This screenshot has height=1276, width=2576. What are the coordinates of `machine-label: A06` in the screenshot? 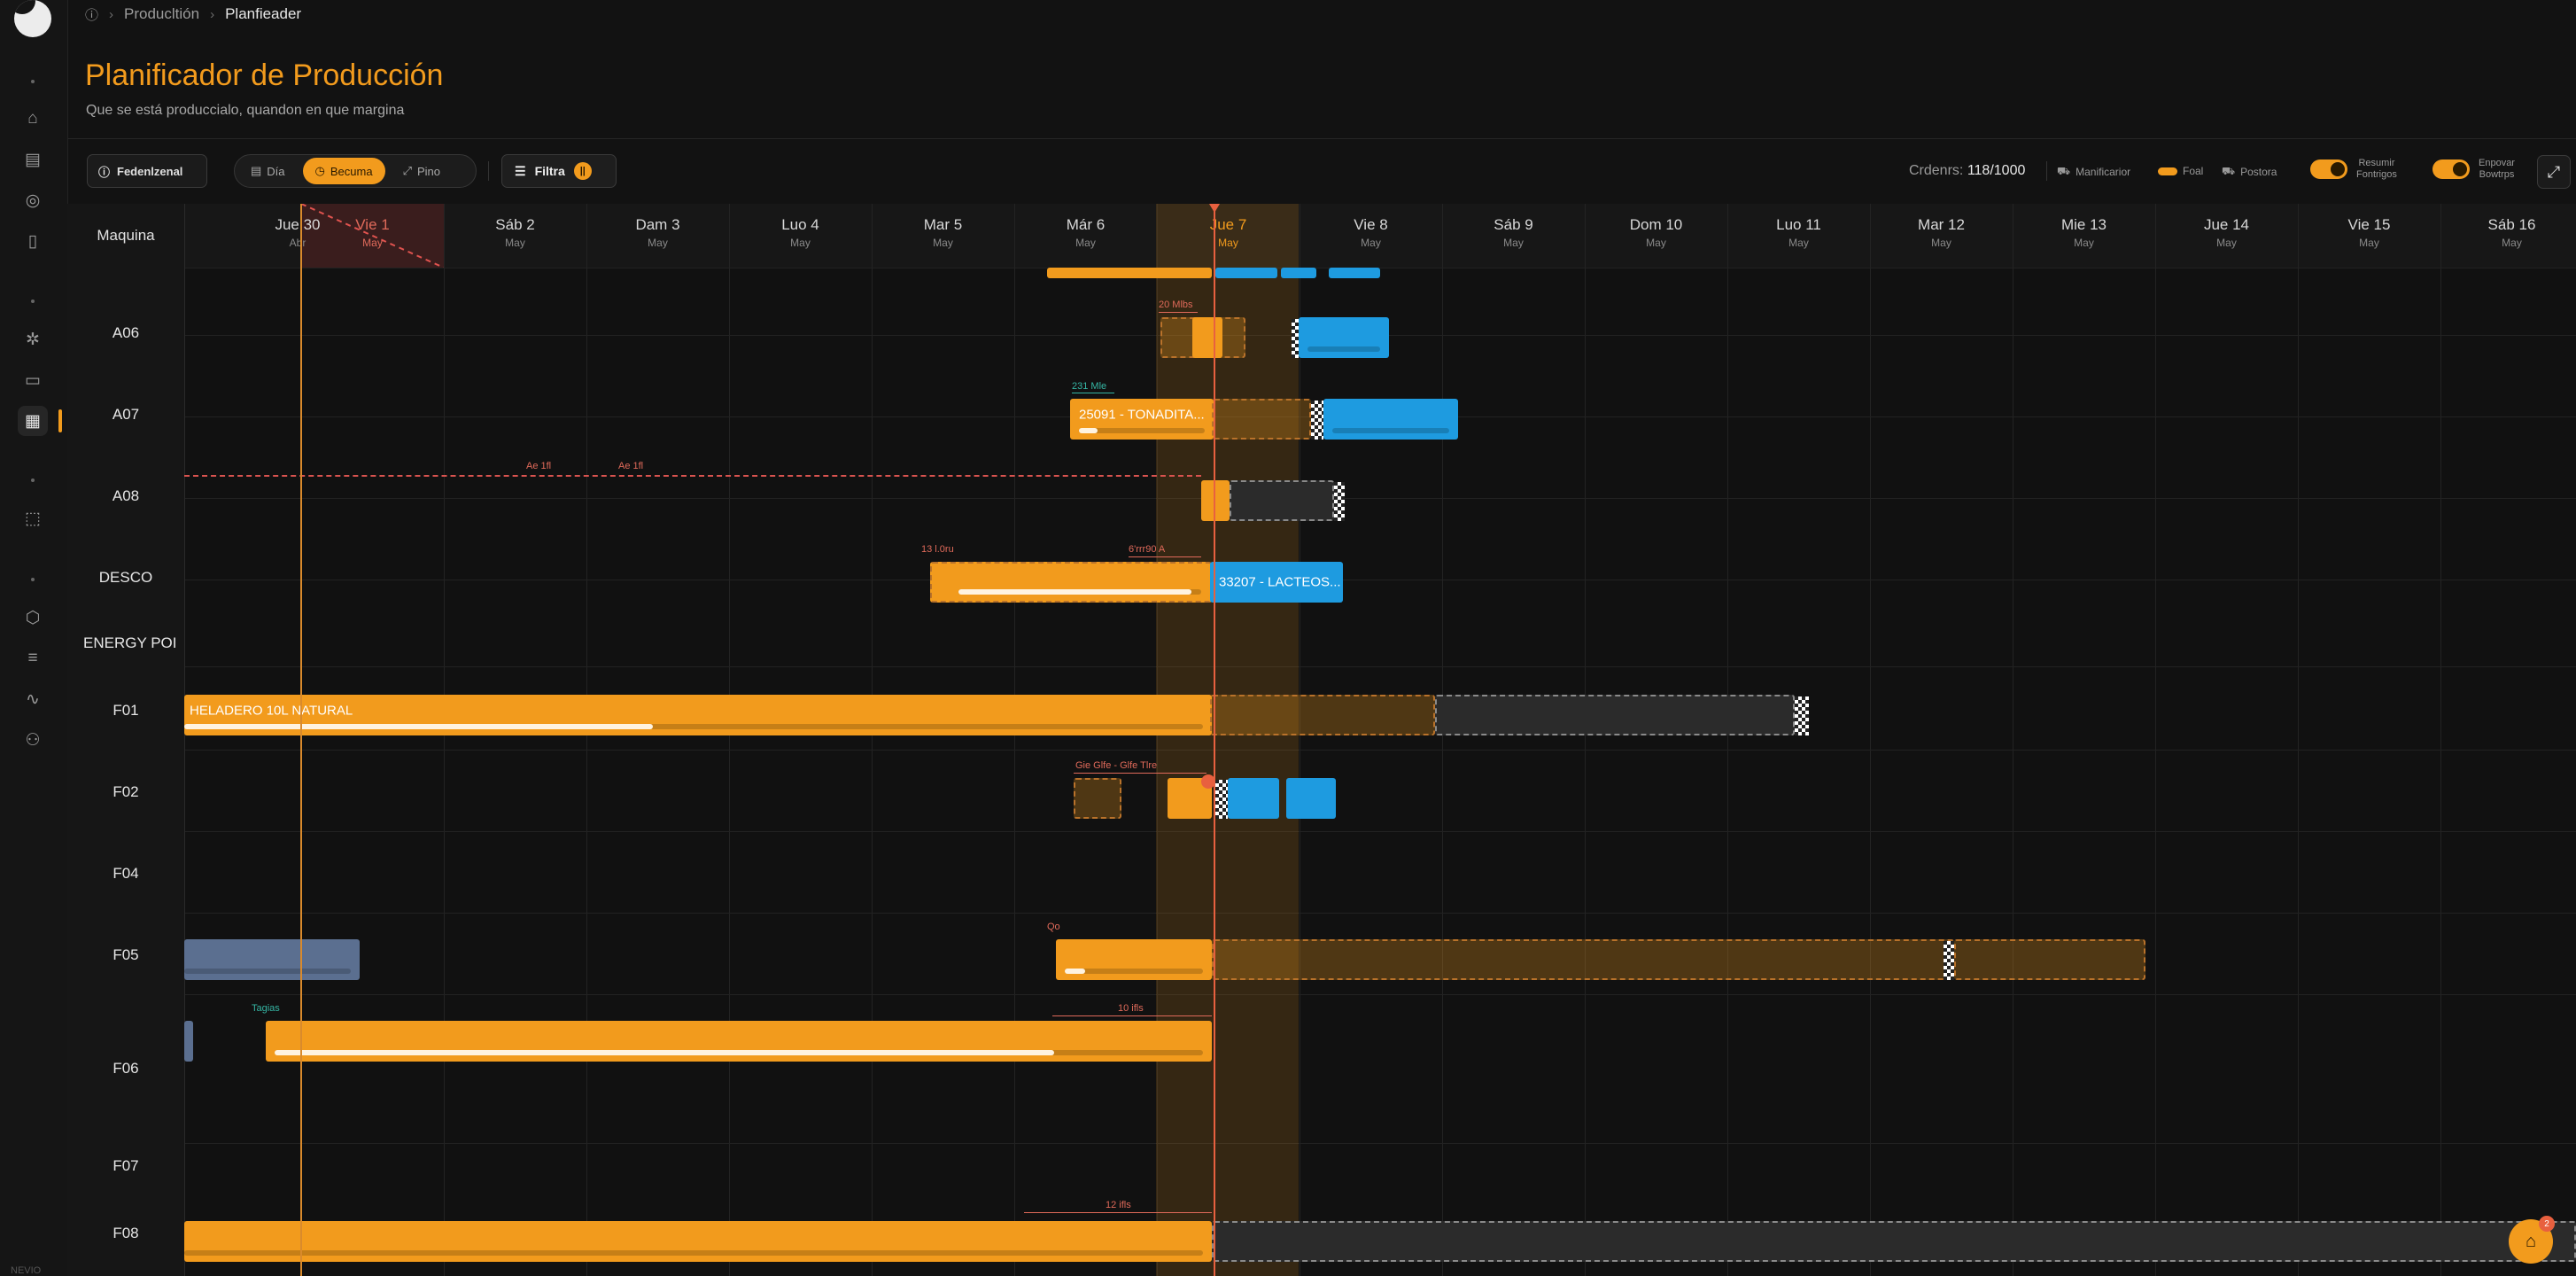 It's located at (126, 332).